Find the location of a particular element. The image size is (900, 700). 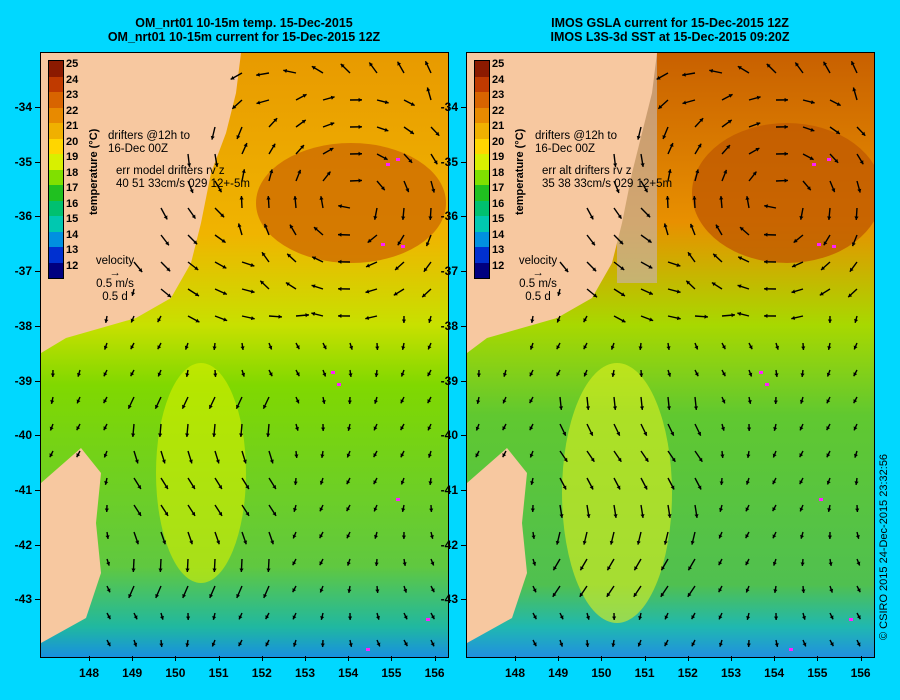

x-tick-label: 156 is located at coordinates (434, 673).